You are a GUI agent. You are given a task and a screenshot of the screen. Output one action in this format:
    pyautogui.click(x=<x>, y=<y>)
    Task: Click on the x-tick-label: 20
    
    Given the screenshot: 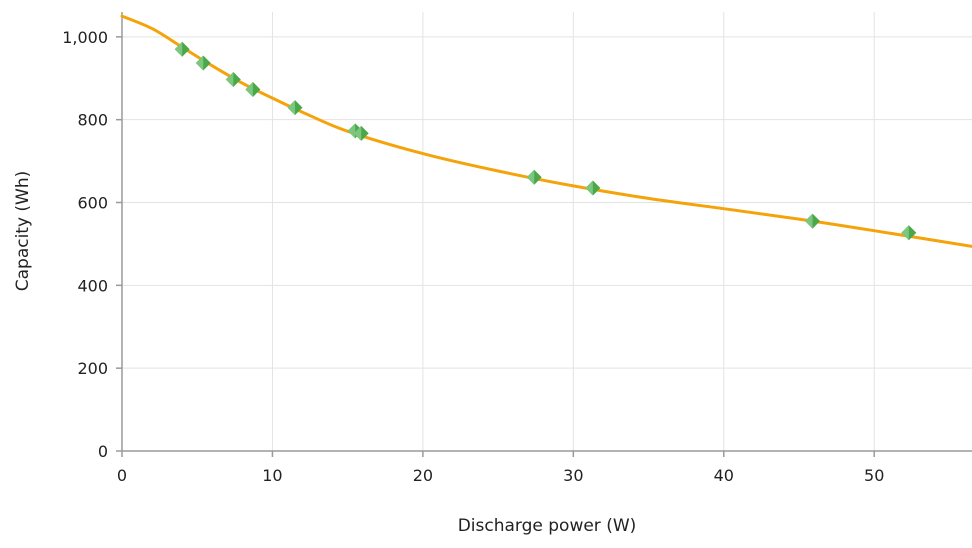 What is the action you would take?
    pyautogui.click(x=423, y=475)
    